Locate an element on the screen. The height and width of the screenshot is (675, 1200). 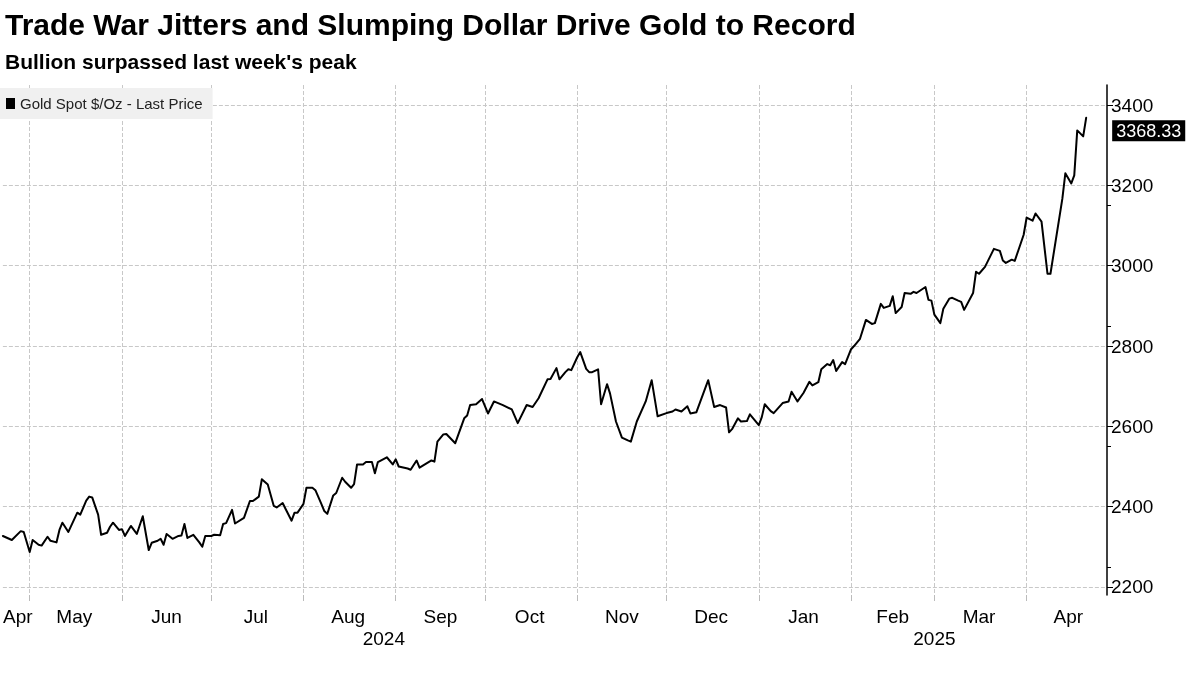
y-tick-label: 3200 is located at coordinates (1132, 185).